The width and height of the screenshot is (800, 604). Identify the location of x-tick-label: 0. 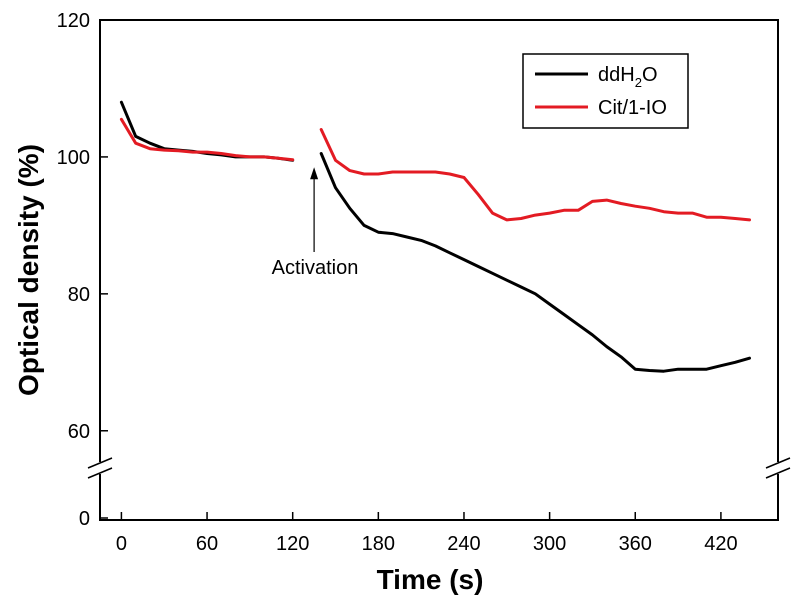
(121, 544).